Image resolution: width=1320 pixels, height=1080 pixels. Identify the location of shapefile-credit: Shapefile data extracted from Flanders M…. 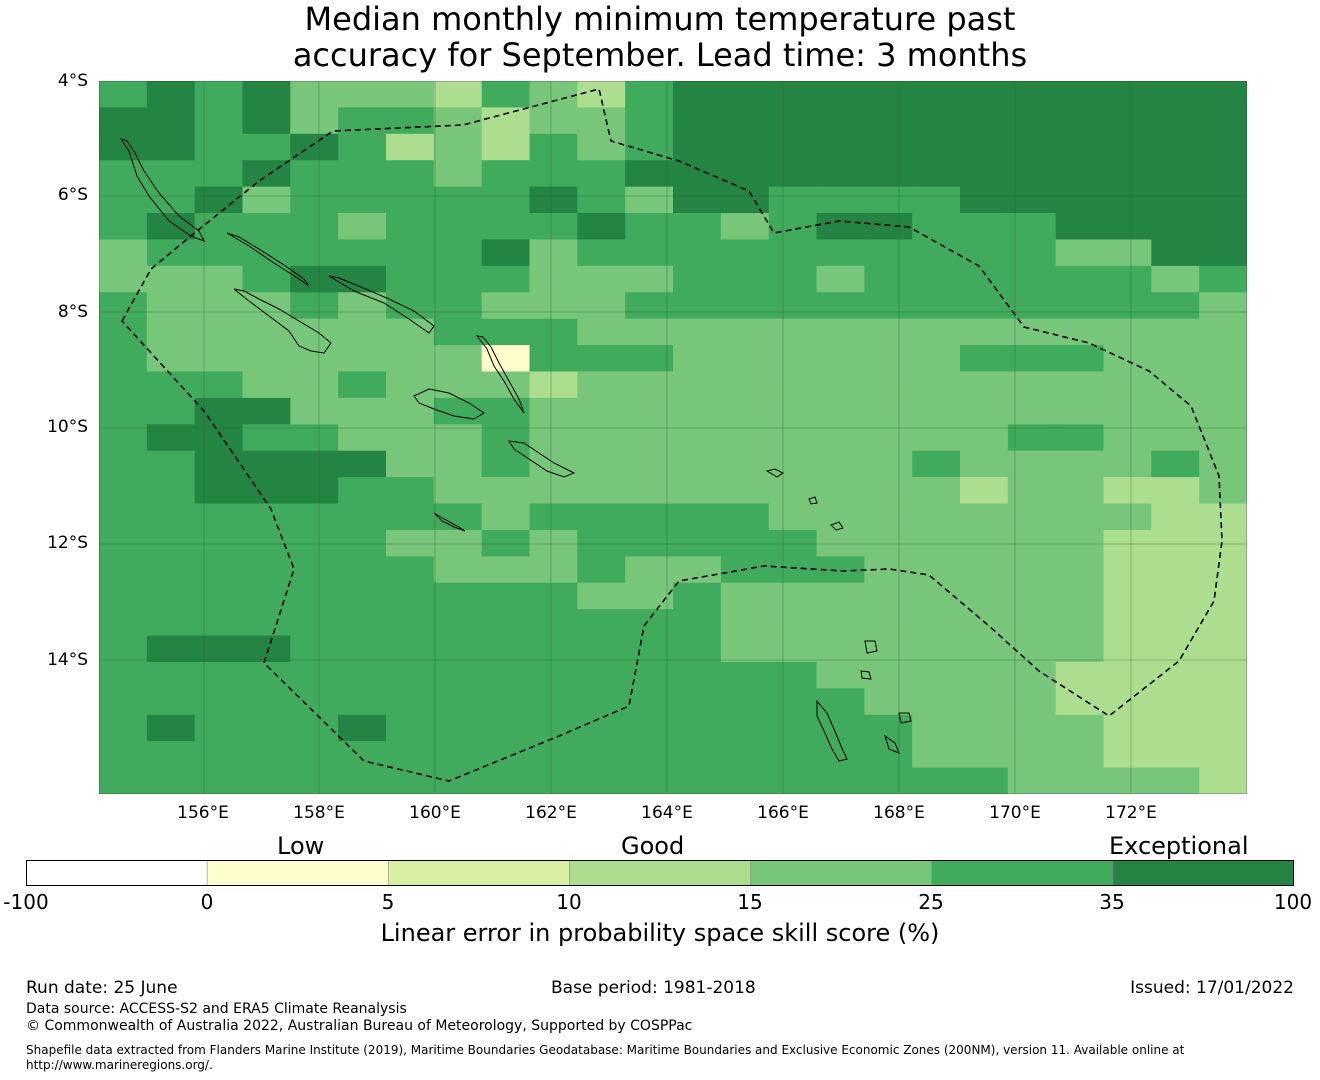
(605, 1050).